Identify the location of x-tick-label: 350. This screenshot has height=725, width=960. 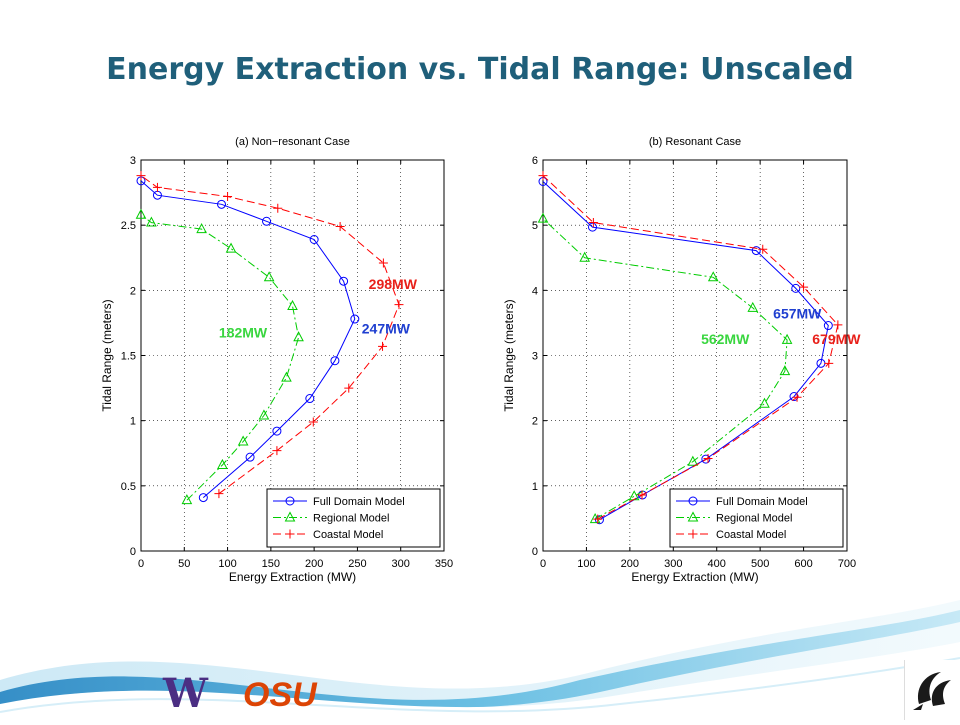
(444, 564).